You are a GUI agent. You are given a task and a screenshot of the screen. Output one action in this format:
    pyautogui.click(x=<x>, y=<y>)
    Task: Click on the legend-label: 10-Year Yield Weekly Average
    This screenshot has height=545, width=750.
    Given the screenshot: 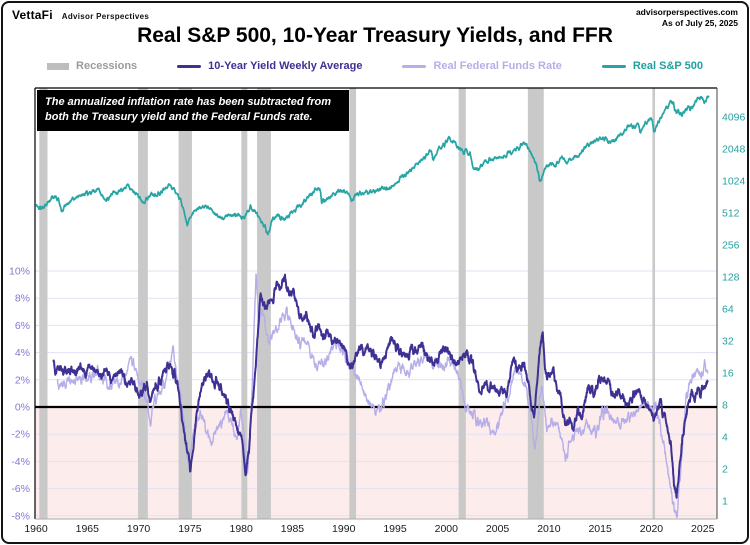 What is the action you would take?
    pyautogui.click(x=285, y=66)
    